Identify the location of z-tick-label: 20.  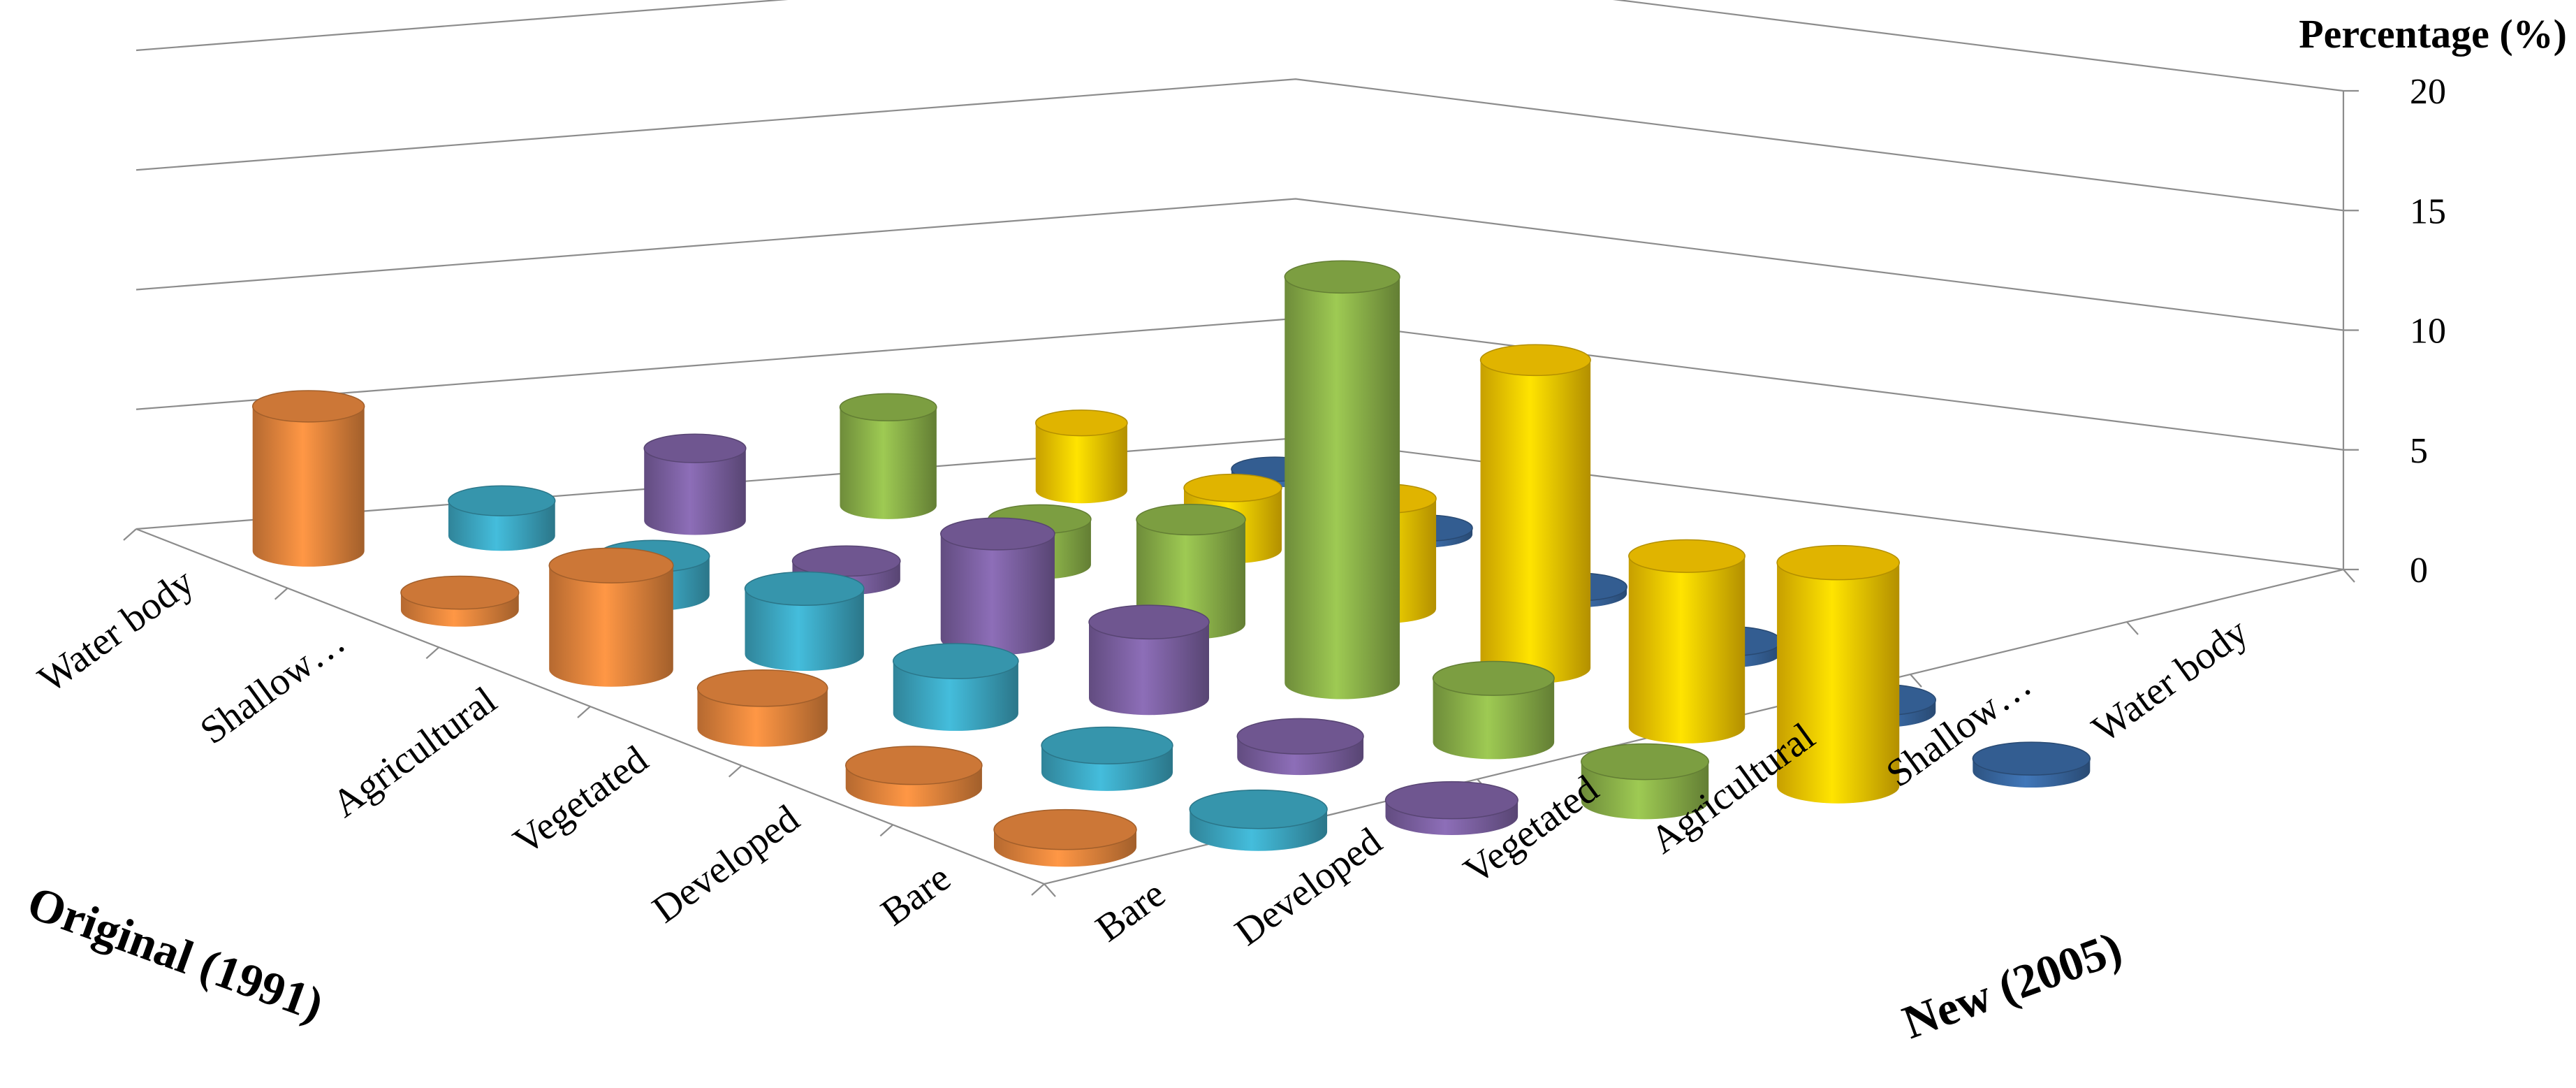
(2428, 92).